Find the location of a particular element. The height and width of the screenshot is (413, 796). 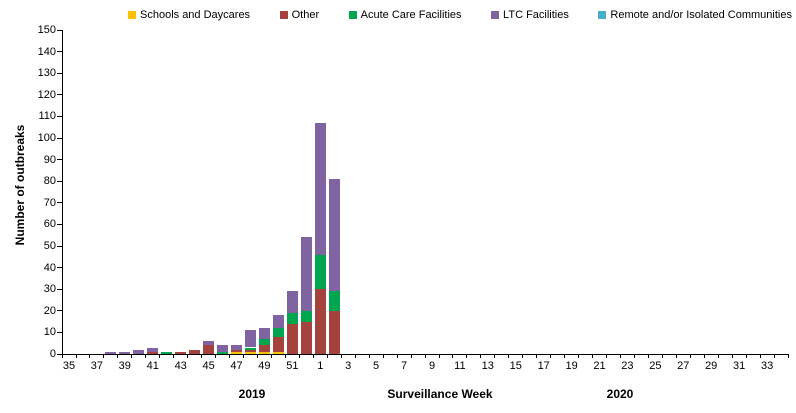

y-tick-label: 0 is located at coordinates (52, 354).